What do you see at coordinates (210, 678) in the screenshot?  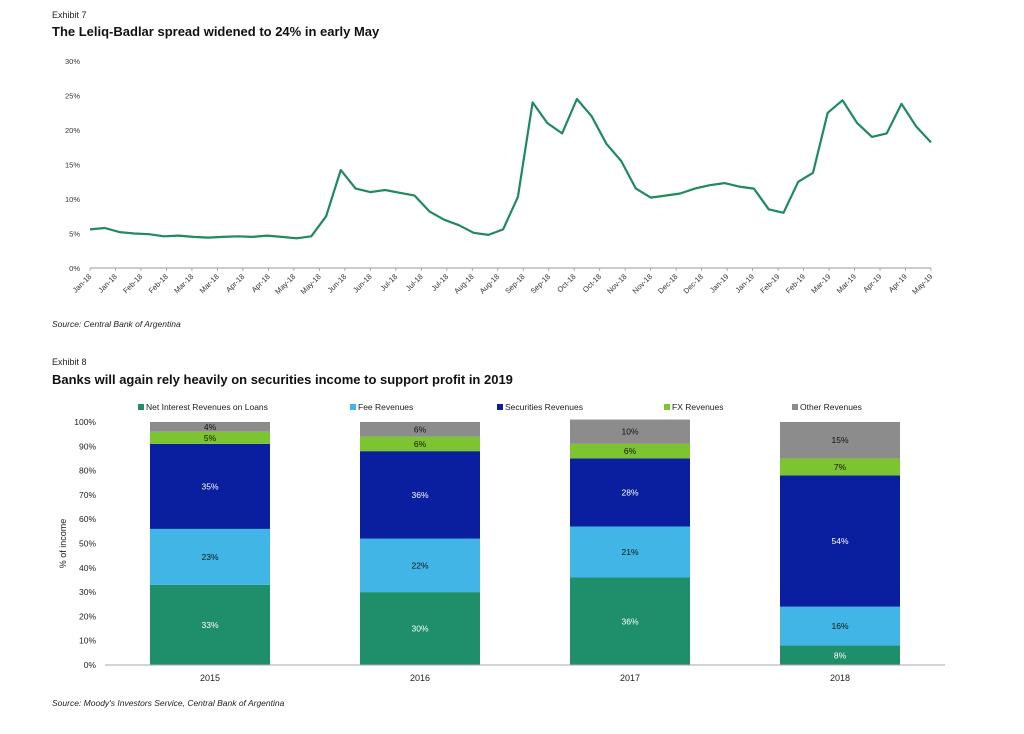 I see `bar-category-label: 2015` at bounding box center [210, 678].